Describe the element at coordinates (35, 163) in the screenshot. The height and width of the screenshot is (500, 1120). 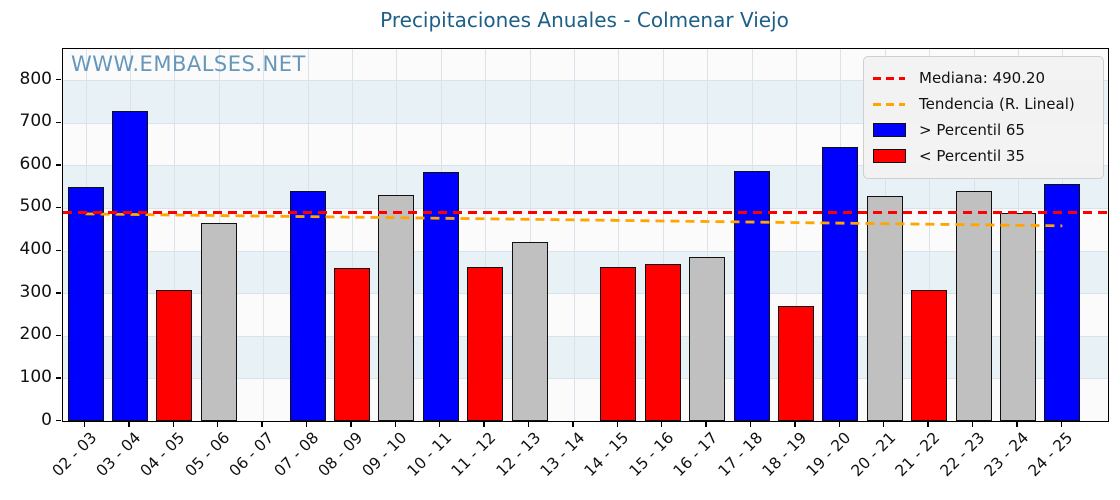
I see `y-axis-tick-label: 600` at that location.